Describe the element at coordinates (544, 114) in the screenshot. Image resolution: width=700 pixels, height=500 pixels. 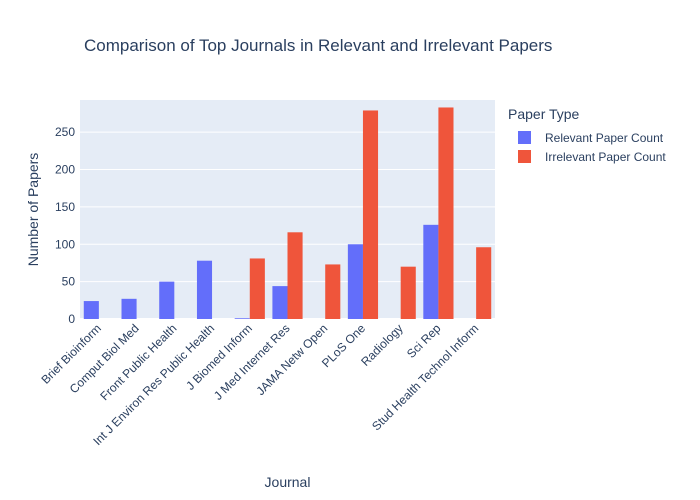
I see `legend-title: Paper Type` at that location.